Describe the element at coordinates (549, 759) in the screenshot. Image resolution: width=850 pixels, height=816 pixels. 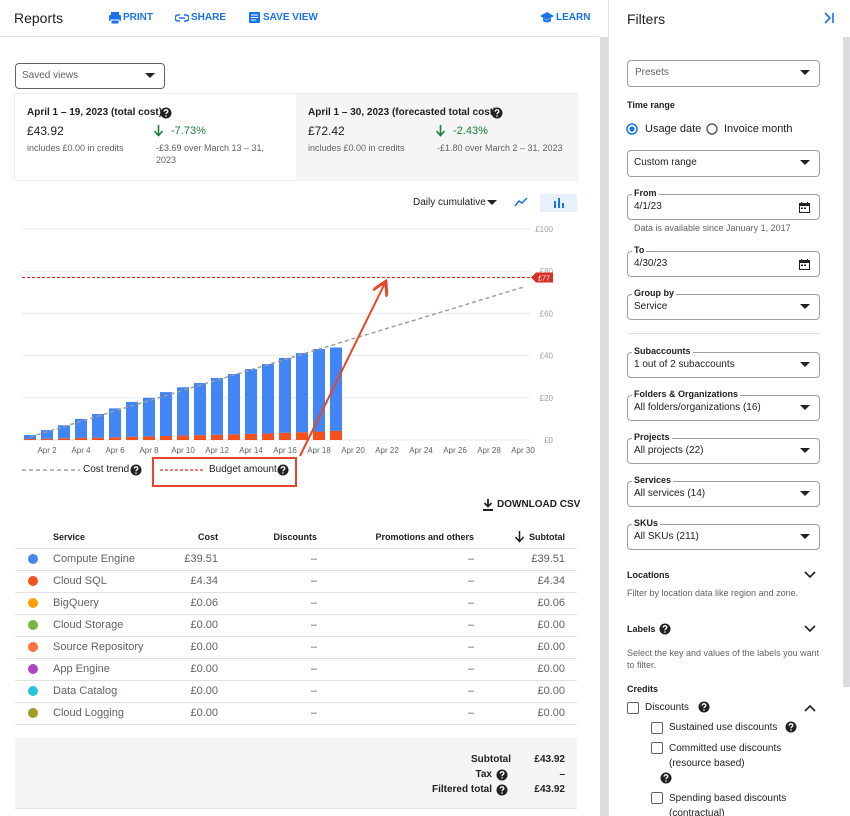
I see `total-value: £43.92` at that location.